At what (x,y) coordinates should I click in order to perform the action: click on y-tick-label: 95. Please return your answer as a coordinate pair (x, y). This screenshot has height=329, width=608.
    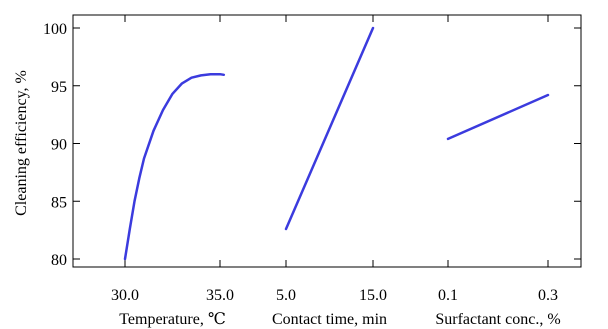
    Looking at the image, I should click on (59, 87).